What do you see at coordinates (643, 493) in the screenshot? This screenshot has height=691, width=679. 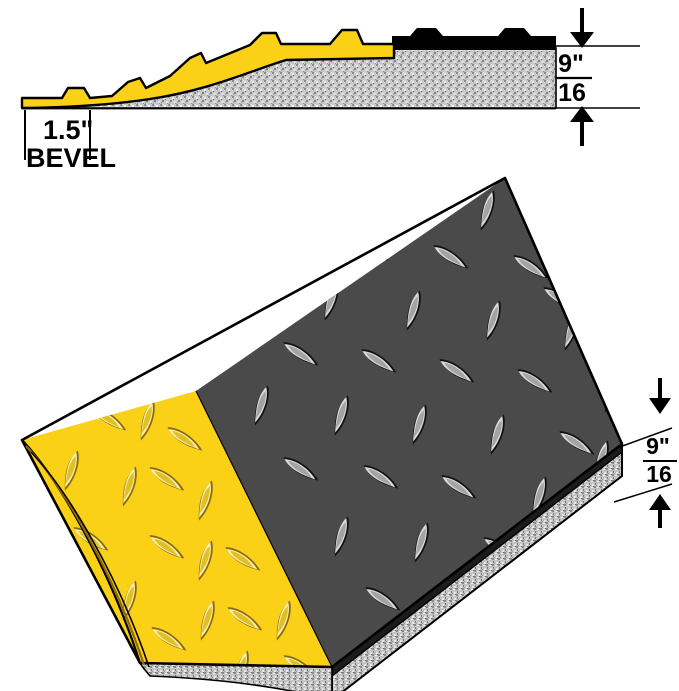 I see `perspective-lower-leader-line` at bounding box center [643, 493].